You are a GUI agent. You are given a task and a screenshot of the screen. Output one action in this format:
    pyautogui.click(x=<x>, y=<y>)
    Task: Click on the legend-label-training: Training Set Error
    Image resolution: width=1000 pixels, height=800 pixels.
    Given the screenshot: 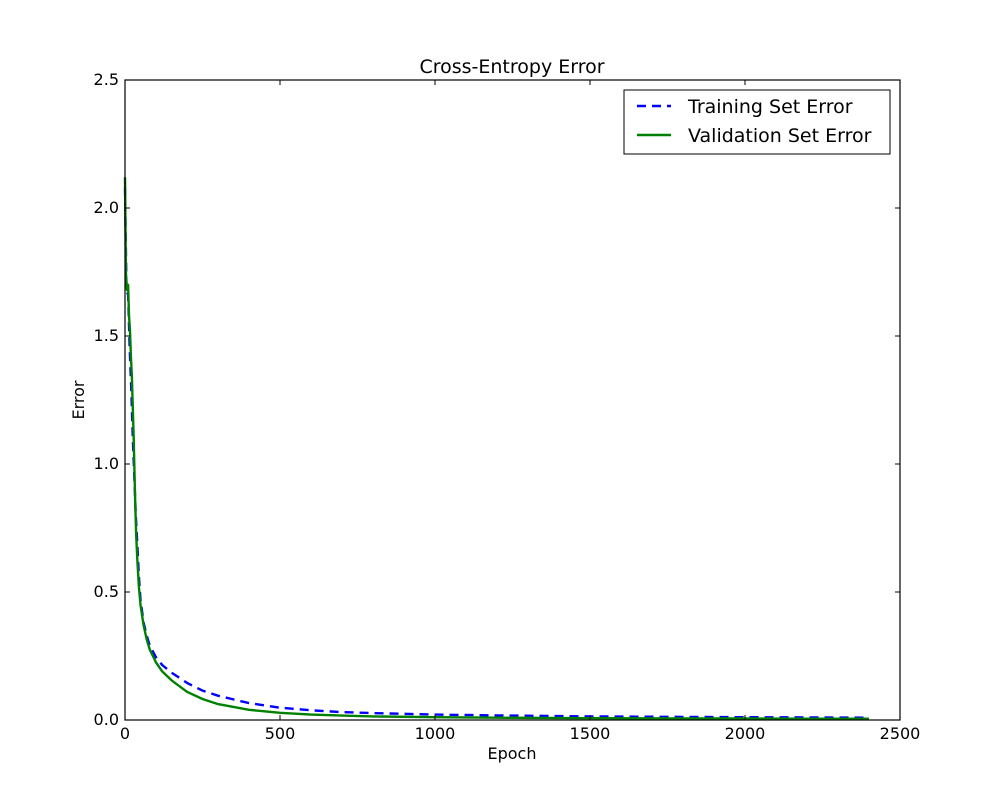 What is the action you would take?
    pyautogui.click(x=770, y=107)
    